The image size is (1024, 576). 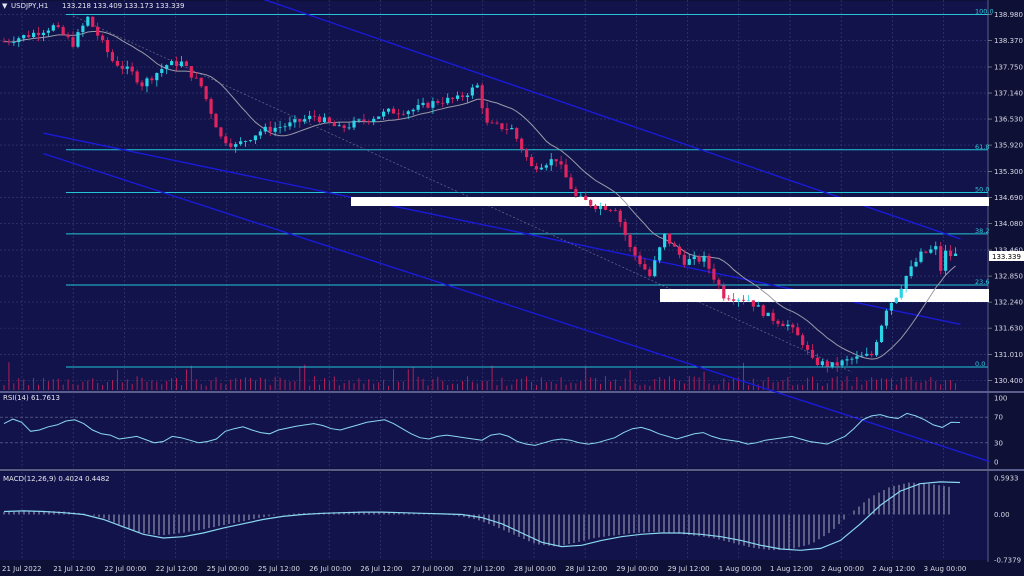 What do you see at coordinates (279, 569) in the screenshot?
I see `time-tick-label: 25 Jul 12:00` at bounding box center [279, 569].